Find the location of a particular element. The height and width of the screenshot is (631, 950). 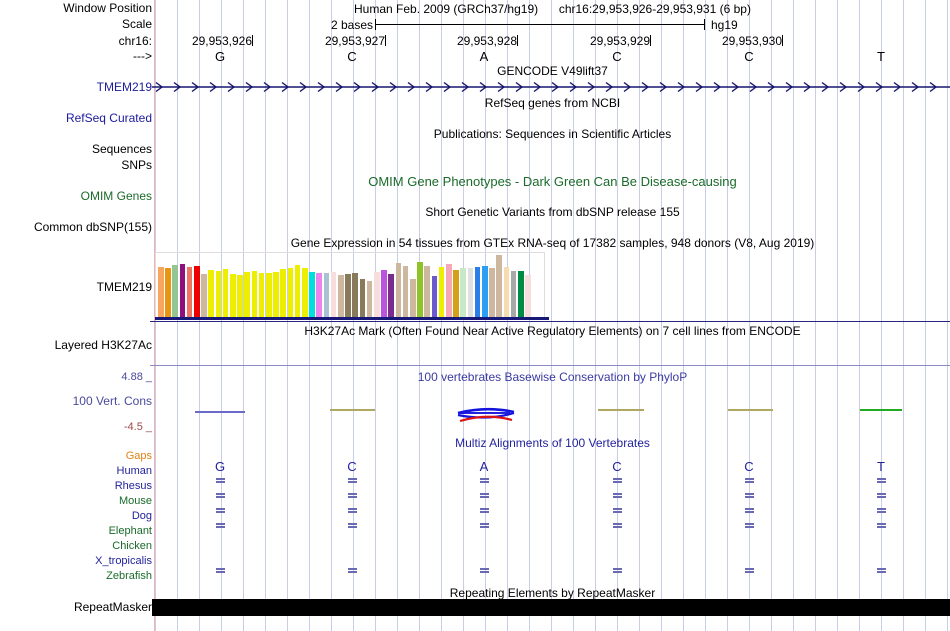

phylop-center-glyph is located at coordinates (487, 414).